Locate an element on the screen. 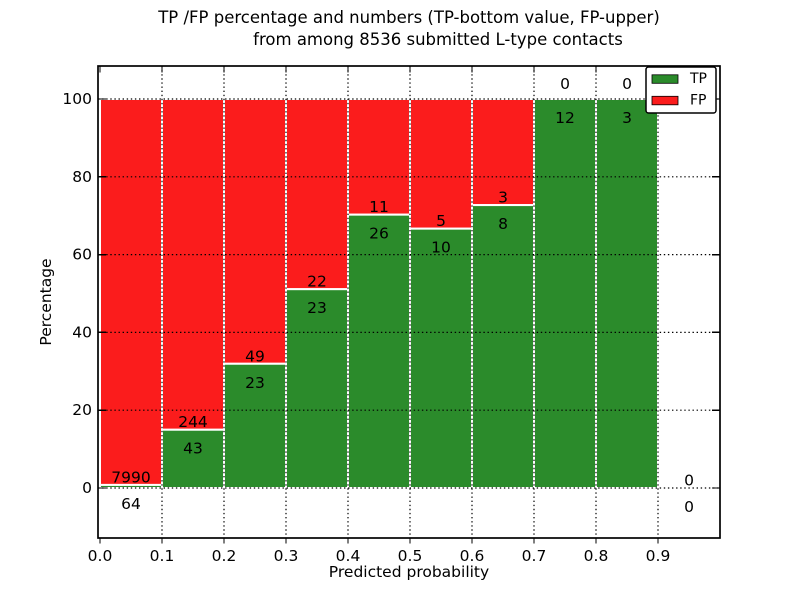  tp-count-label: 43 is located at coordinates (193, 449).